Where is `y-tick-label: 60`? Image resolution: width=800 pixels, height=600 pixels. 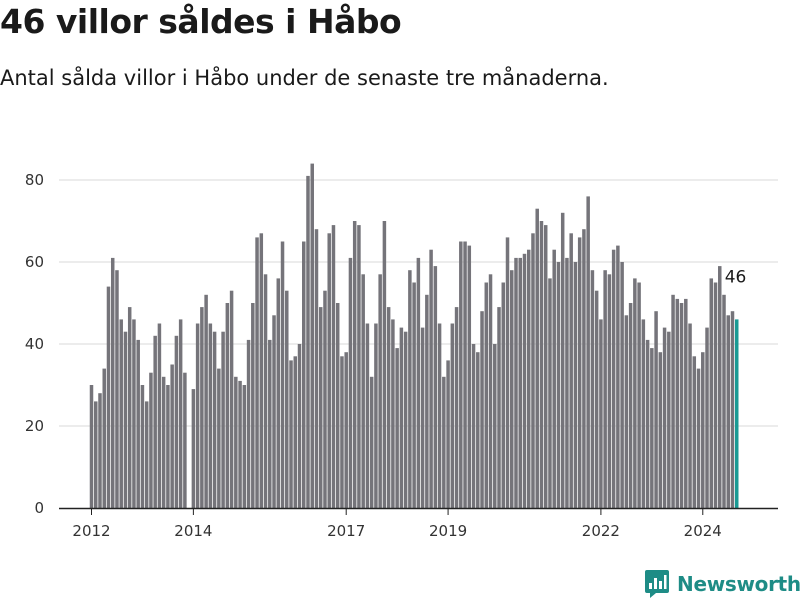 y-tick-label: 60 is located at coordinates (34, 262).